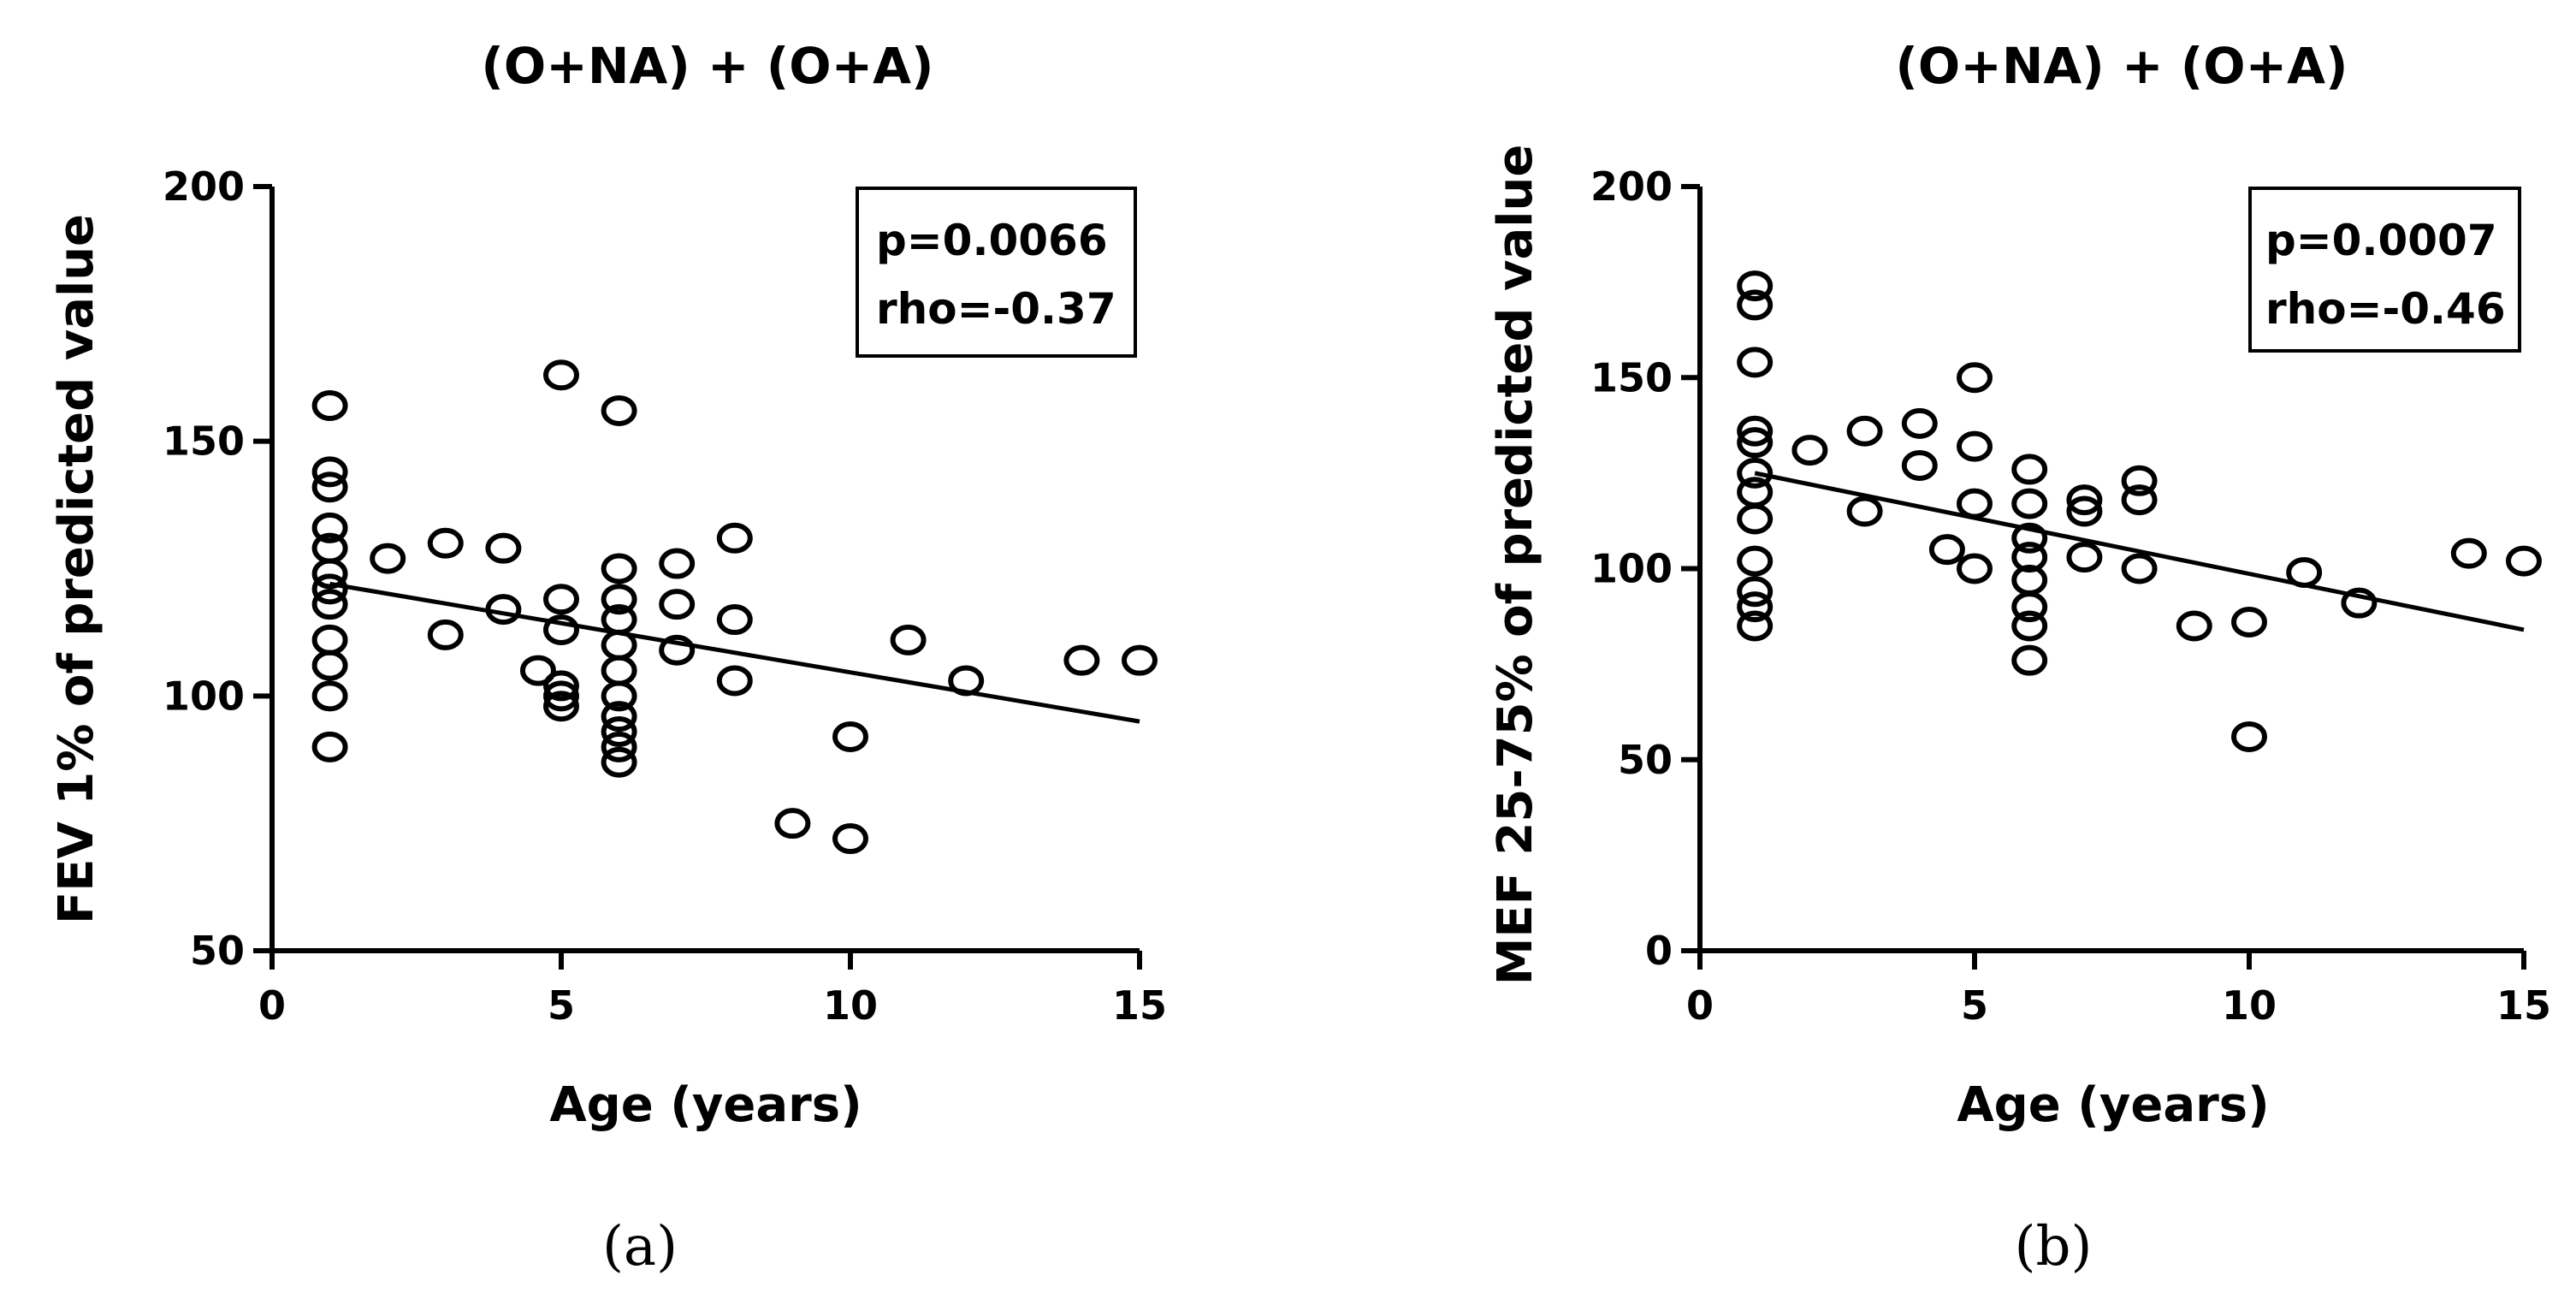 The image size is (2576, 1299). I want to click on panel-a-y-label: FEV 1% of predicted value, so click(76, 569).